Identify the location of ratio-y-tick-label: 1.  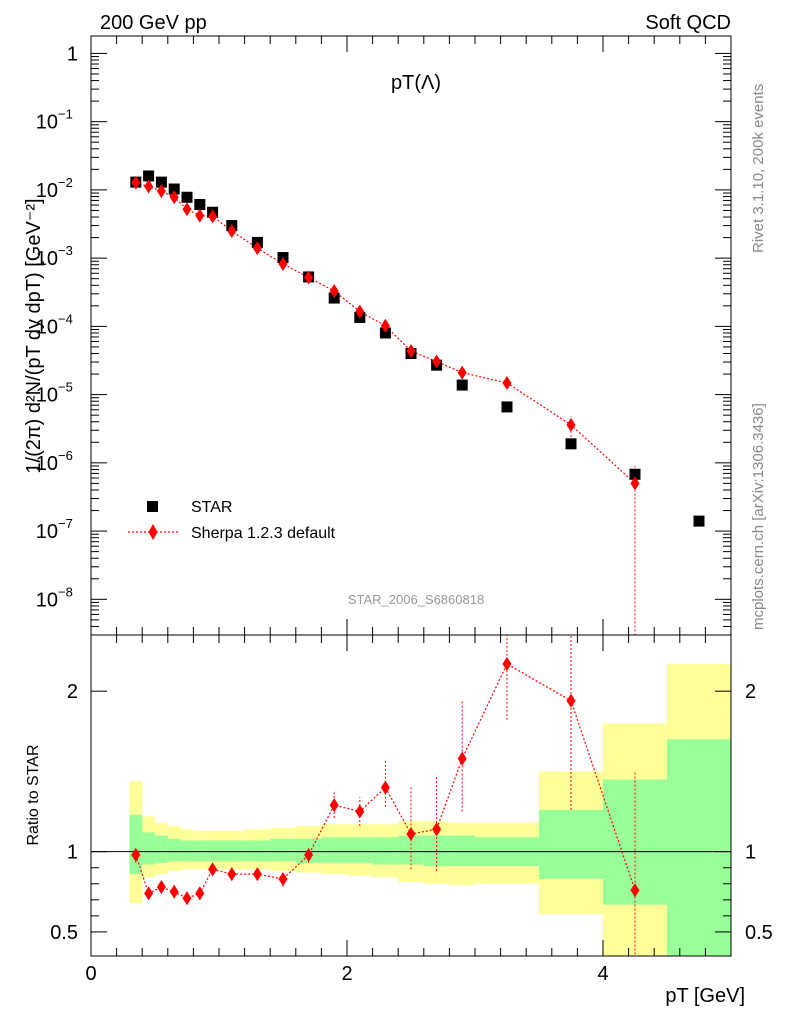
(72, 853).